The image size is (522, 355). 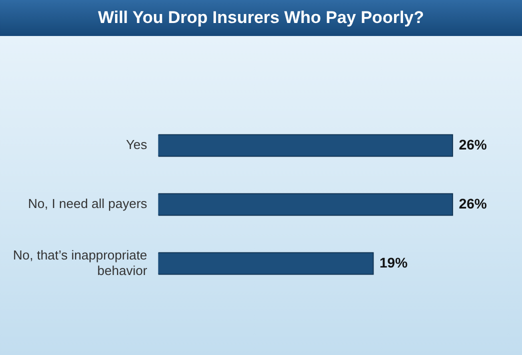 What do you see at coordinates (261, 18) in the screenshot?
I see `chart-title: Will You Drop Insurers Who Pay Poorly?` at bounding box center [261, 18].